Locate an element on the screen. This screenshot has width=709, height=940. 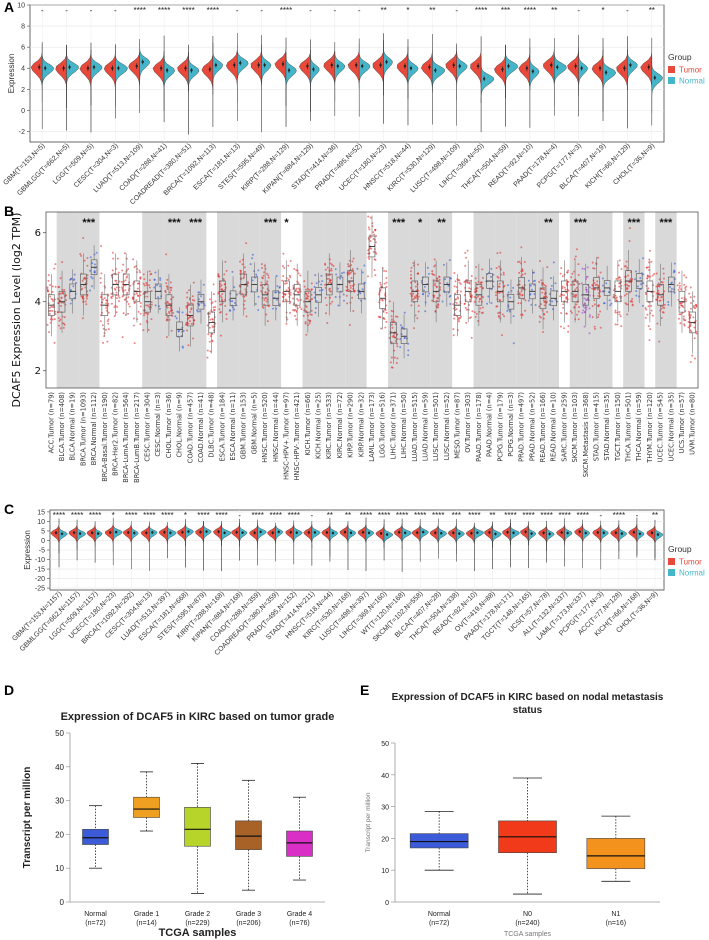
x-category-label: N1 is located at coordinates (615, 914).